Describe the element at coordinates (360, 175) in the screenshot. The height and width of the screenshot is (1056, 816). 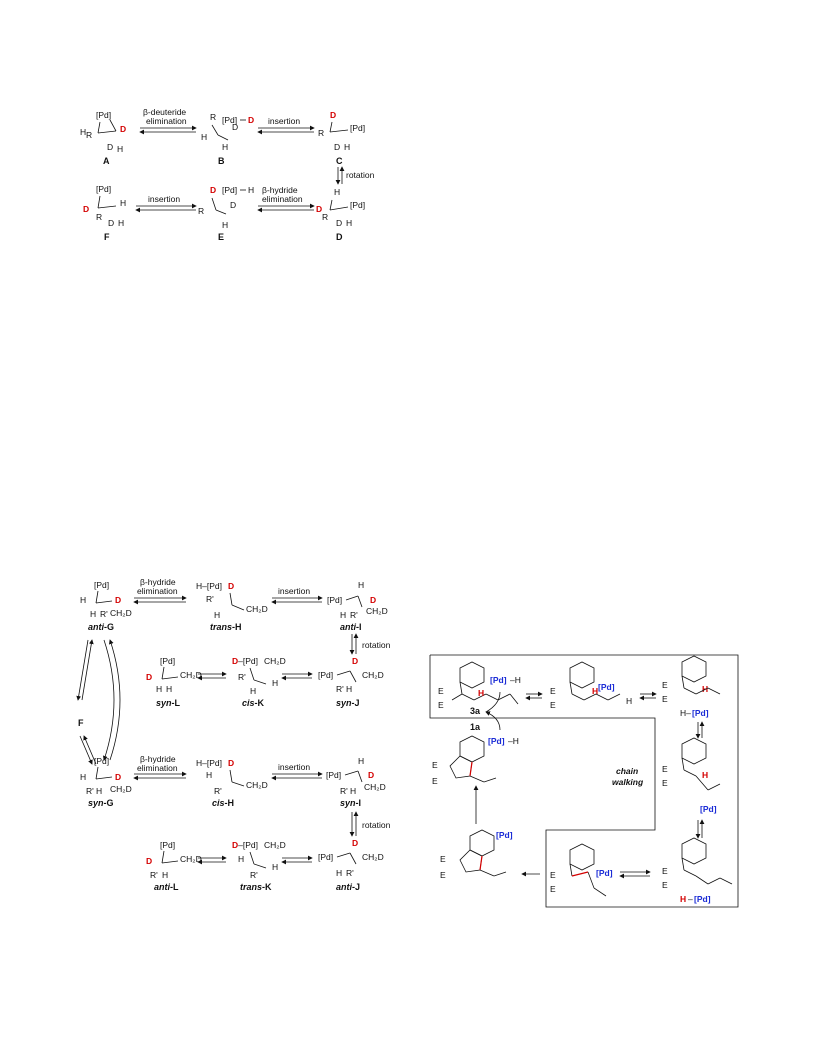
I see `step-rotation-1: rotation` at that location.